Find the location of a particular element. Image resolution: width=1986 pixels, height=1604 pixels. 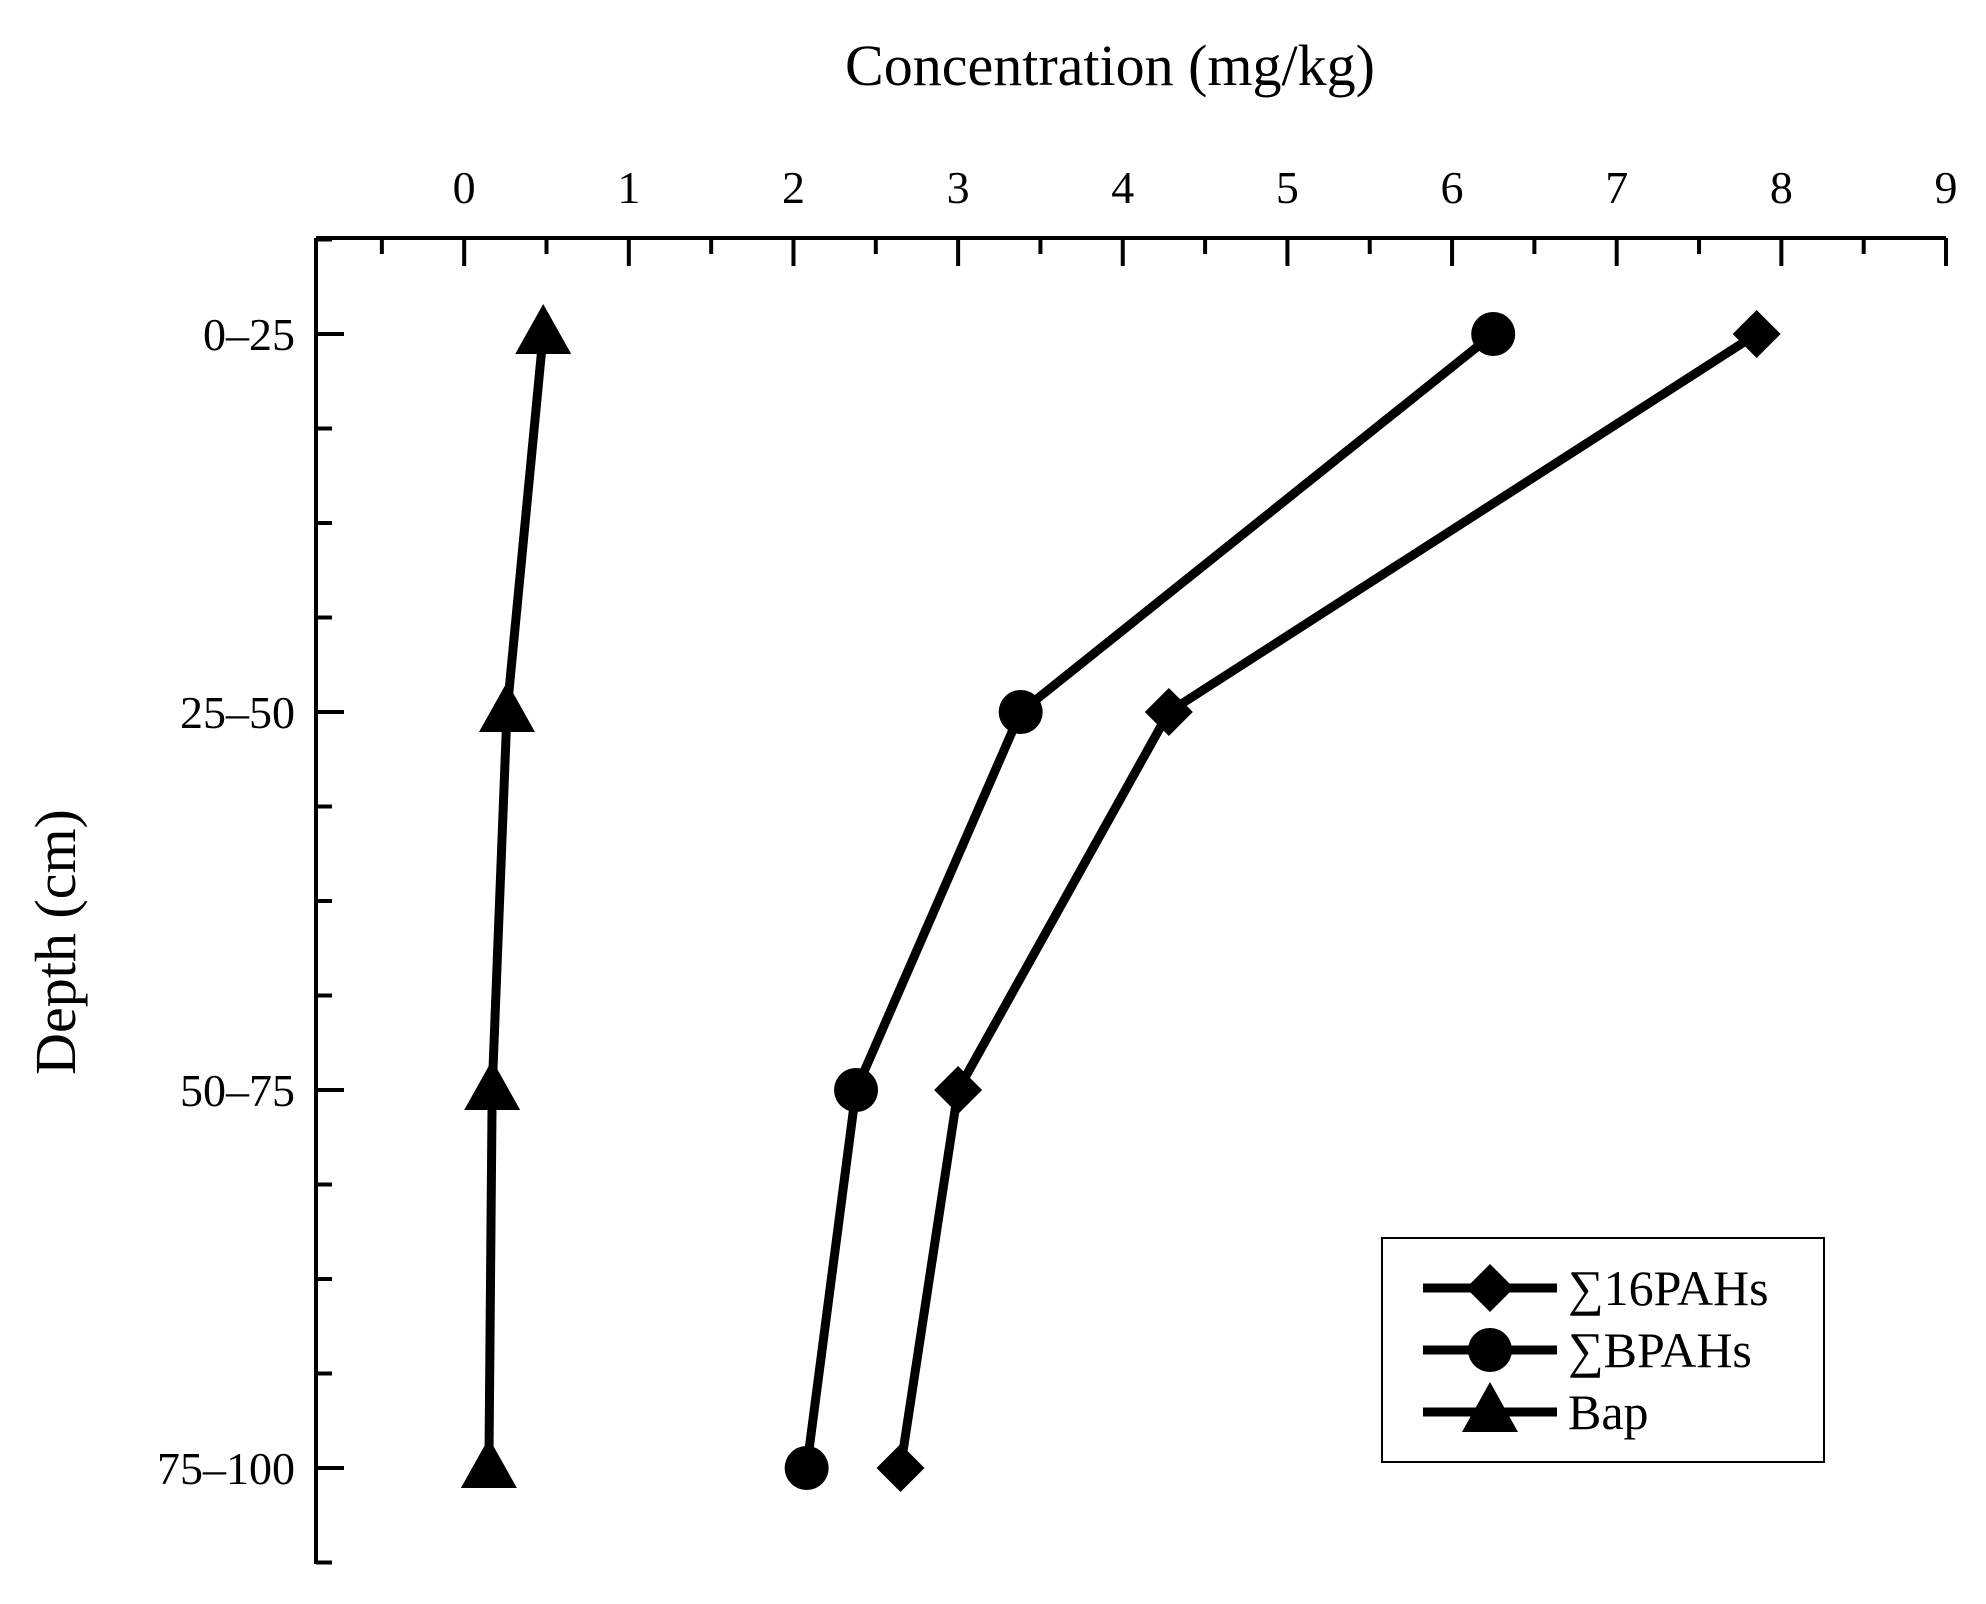

legend-label: Bap is located at coordinates (1608, 1412).